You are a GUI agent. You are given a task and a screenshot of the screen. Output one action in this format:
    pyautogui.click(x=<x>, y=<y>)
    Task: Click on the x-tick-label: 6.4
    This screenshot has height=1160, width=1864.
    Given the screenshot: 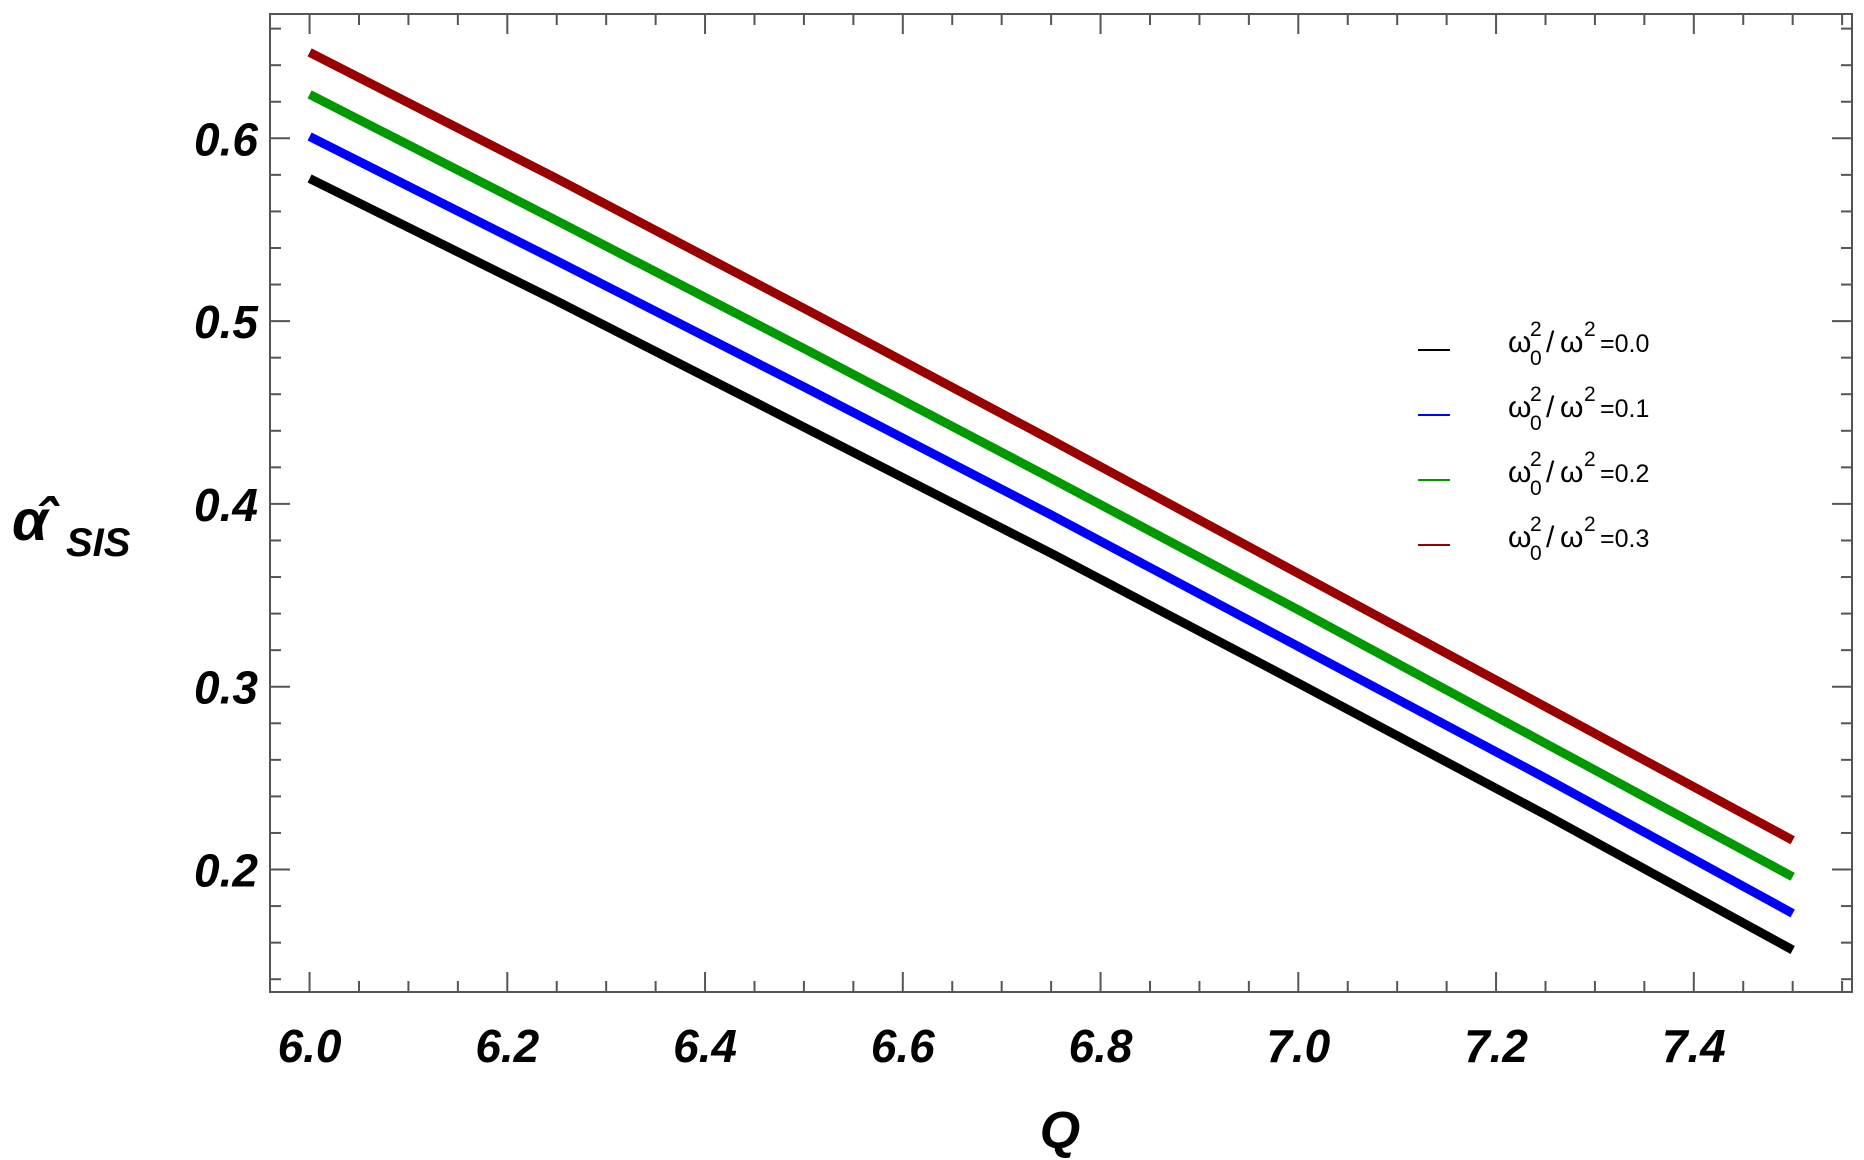 What is the action you would take?
    pyautogui.click(x=705, y=1046)
    